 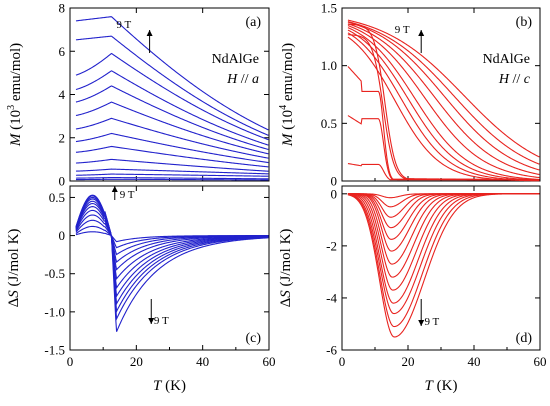 What do you see at coordinates (329, 65) in the screenshot?
I see `y-tick-label: 1.0` at bounding box center [329, 65].